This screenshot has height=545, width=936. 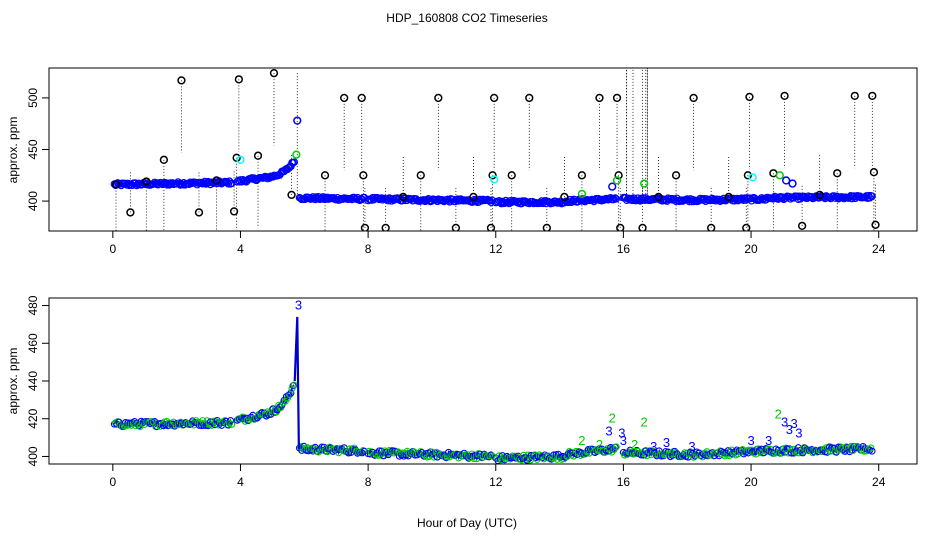 What do you see at coordinates (33, 456) in the screenshot?
I see `y-tick-label: 400` at bounding box center [33, 456].